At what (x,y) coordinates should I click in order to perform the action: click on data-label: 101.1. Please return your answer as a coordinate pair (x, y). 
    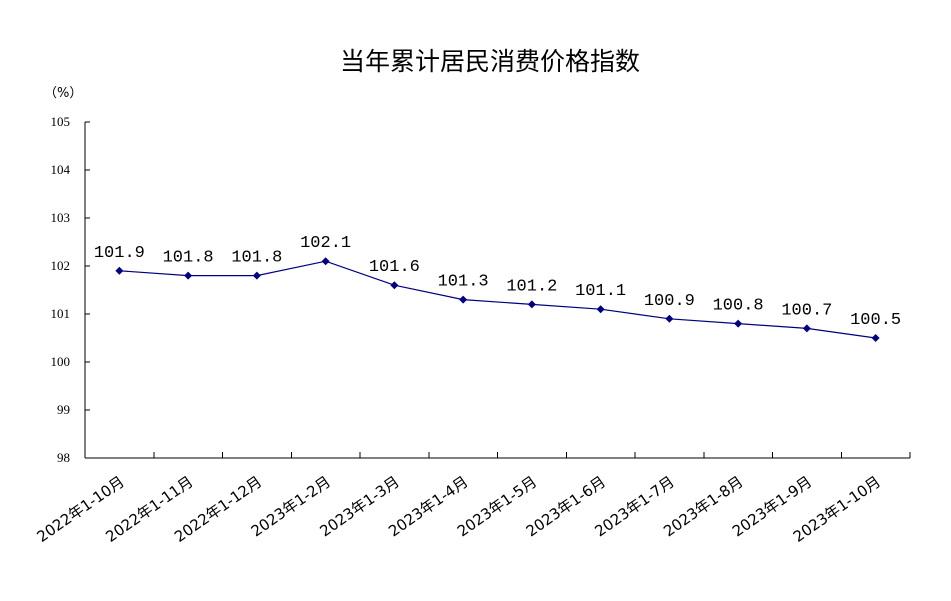
    Looking at the image, I should click on (600, 291).